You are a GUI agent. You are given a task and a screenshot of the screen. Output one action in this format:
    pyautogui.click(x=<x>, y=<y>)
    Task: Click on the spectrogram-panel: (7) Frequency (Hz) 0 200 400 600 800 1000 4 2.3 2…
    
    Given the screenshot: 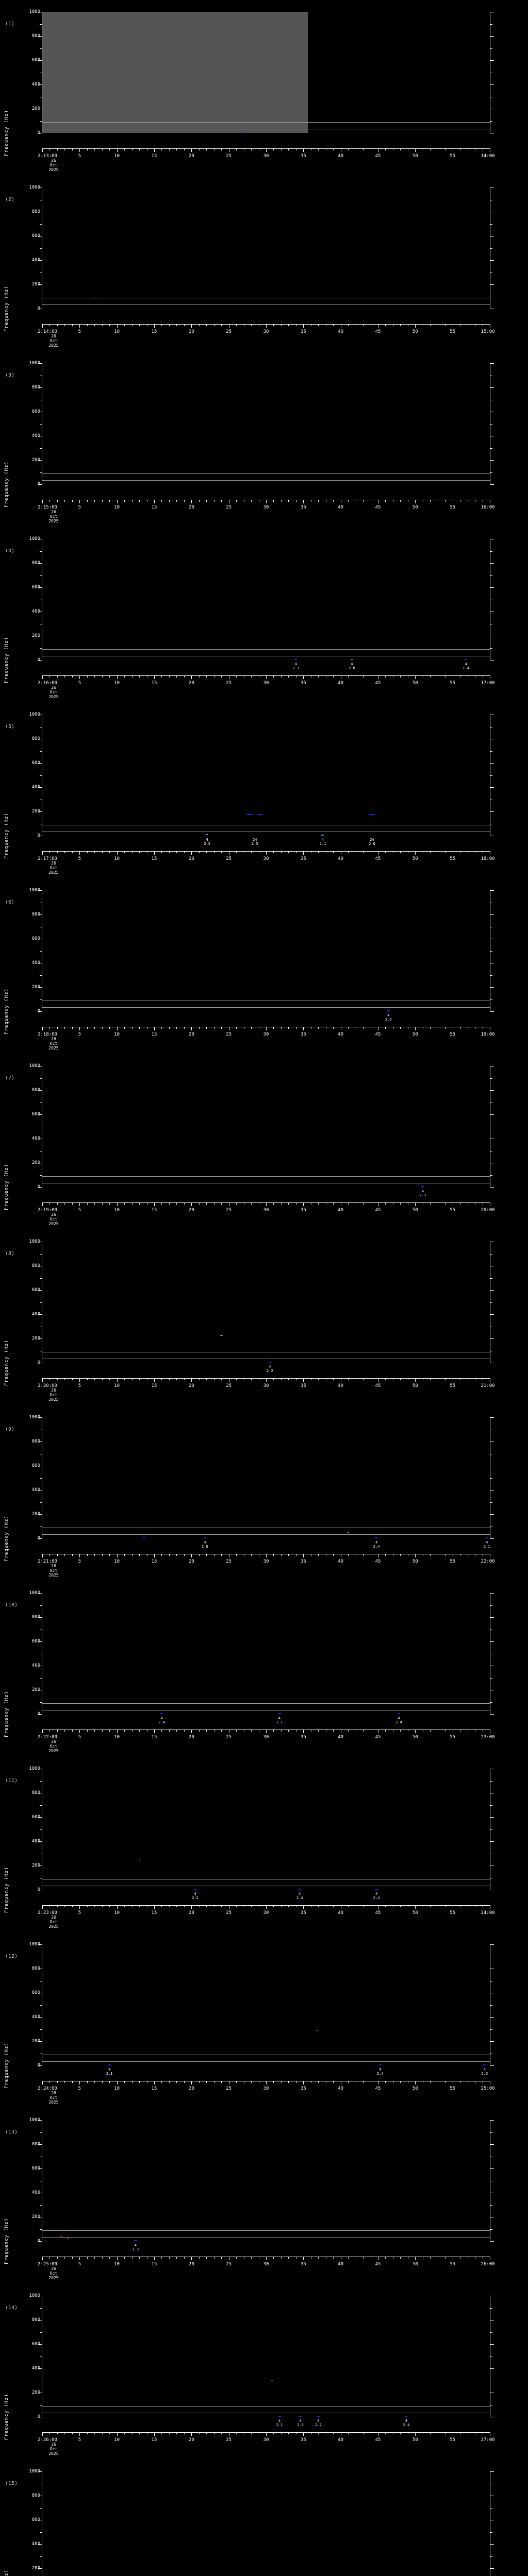 What is the action you would take?
    pyautogui.click(x=264, y=1142)
    